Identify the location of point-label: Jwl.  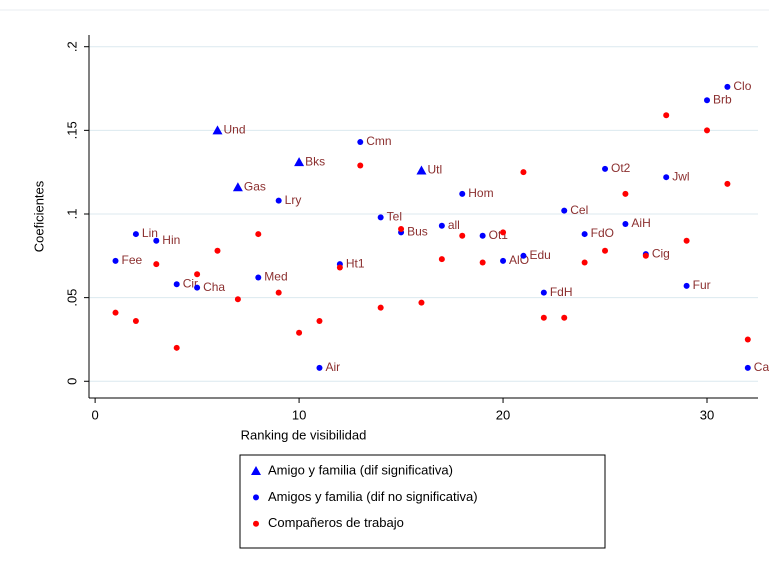
(680, 176).